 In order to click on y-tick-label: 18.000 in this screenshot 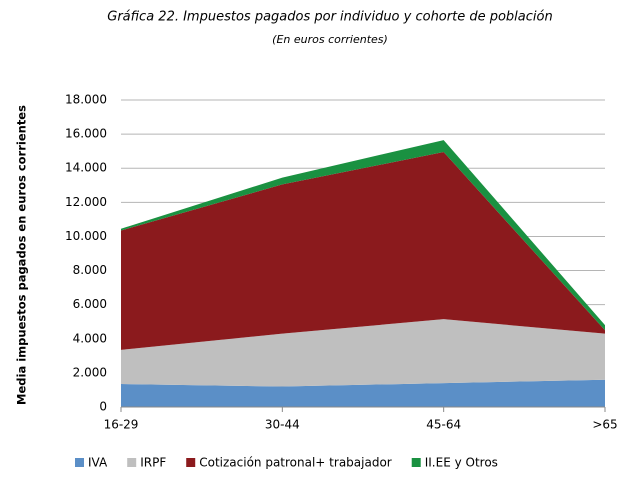, I will do `click(86, 100)`.